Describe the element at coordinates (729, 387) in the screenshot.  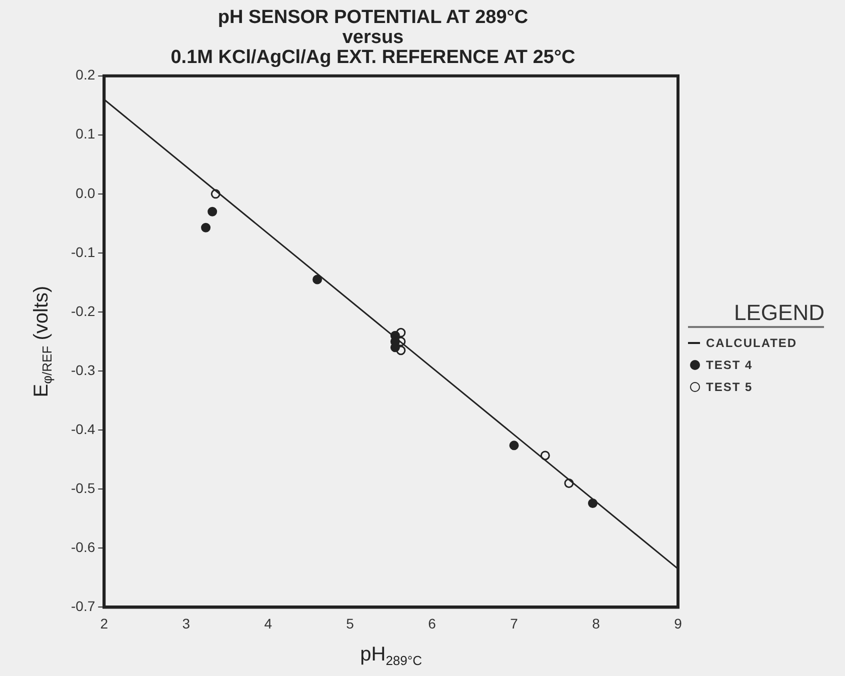
I see `legend-label: TEST 5` at that location.